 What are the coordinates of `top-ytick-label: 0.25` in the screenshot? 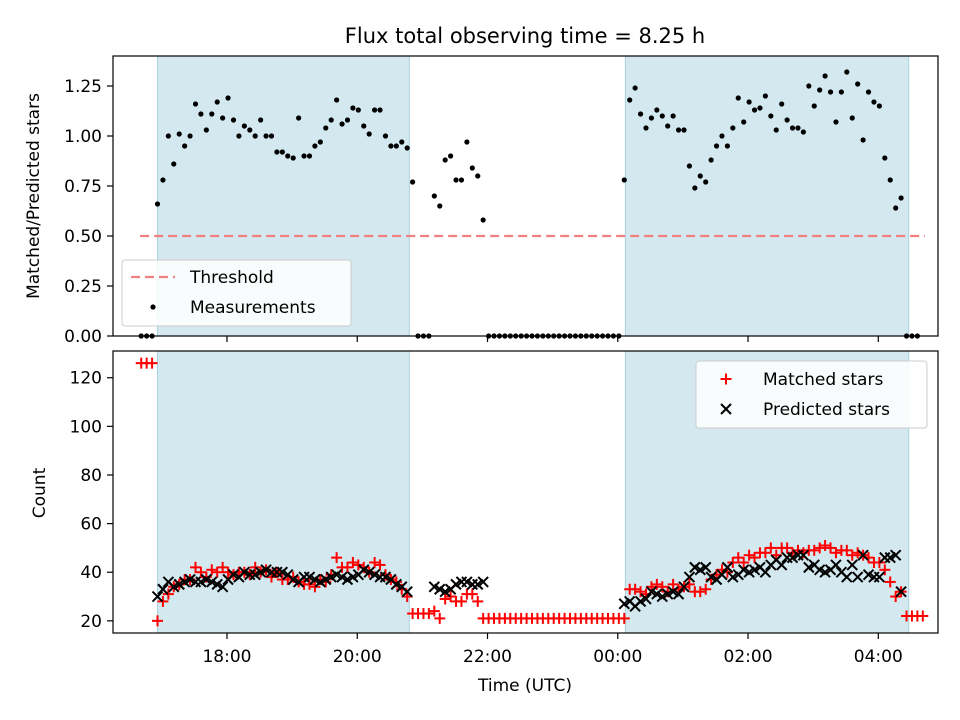 It's located at (83, 287).